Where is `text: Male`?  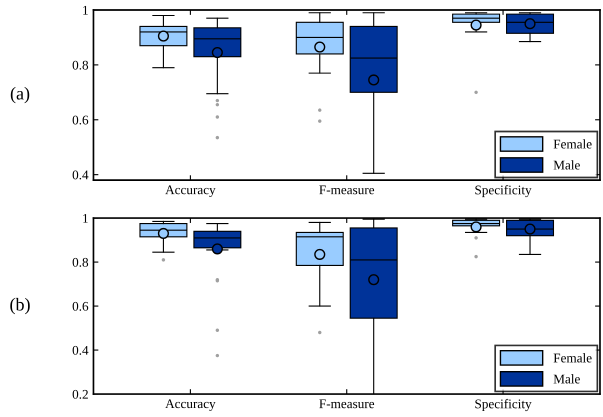 text: Male is located at coordinates (567, 379).